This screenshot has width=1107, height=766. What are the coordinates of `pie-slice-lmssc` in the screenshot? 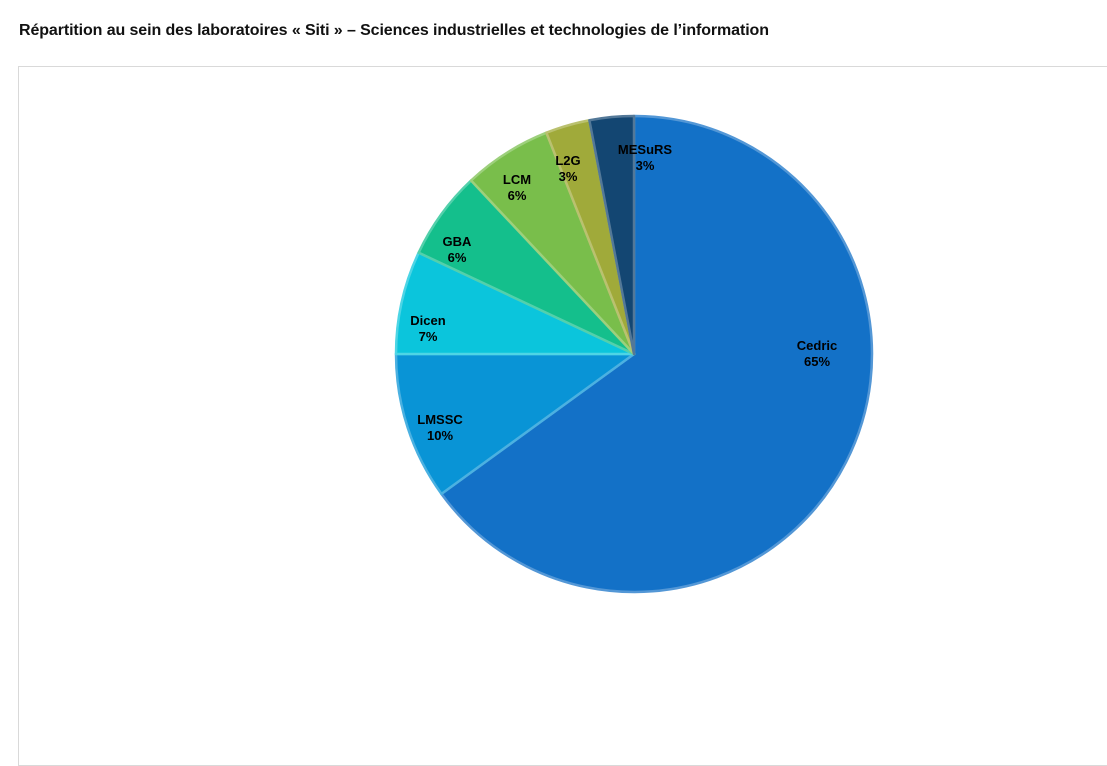 It's located at (515, 424).